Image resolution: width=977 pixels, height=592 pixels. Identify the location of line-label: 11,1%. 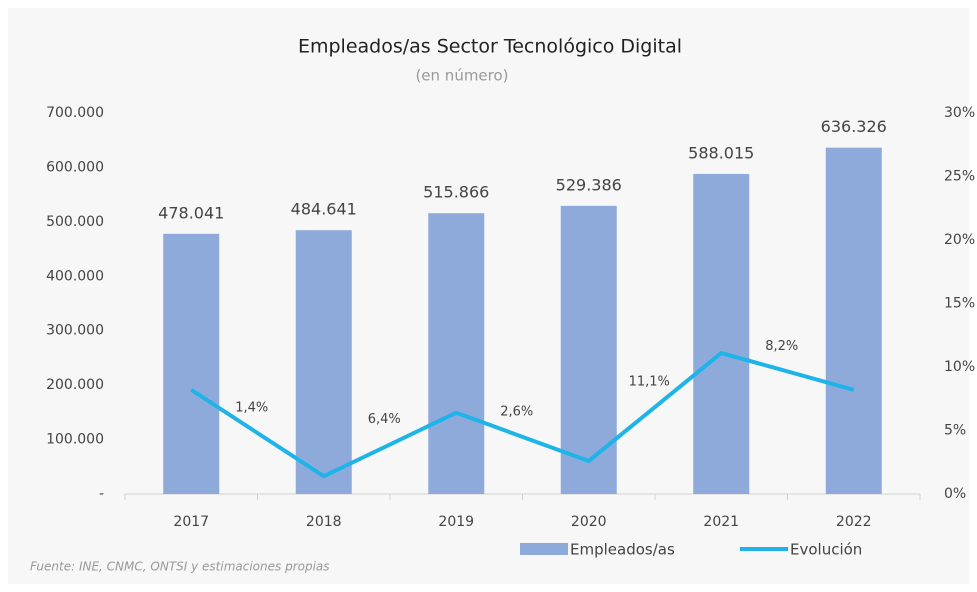
(649, 382).